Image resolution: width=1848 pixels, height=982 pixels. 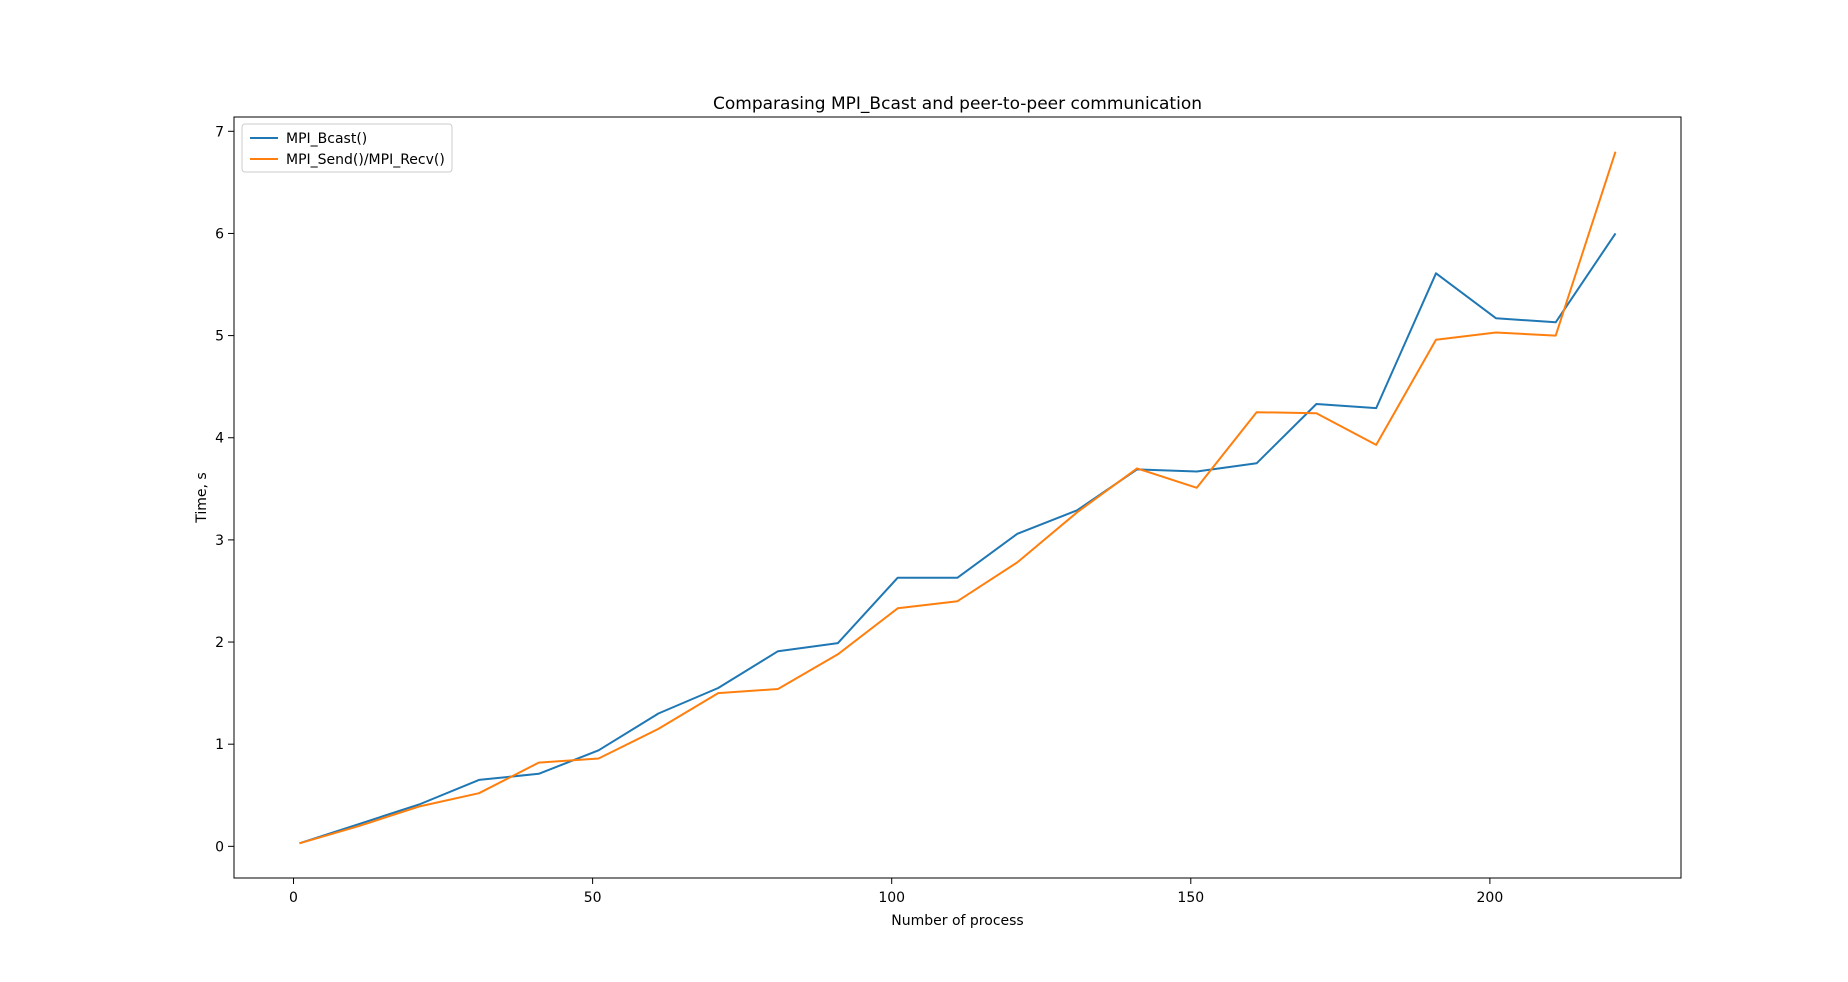 What do you see at coordinates (365, 160) in the screenshot?
I see `legend-label-2: MPI_Send()/MPI_Recv()` at bounding box center [365, 160].